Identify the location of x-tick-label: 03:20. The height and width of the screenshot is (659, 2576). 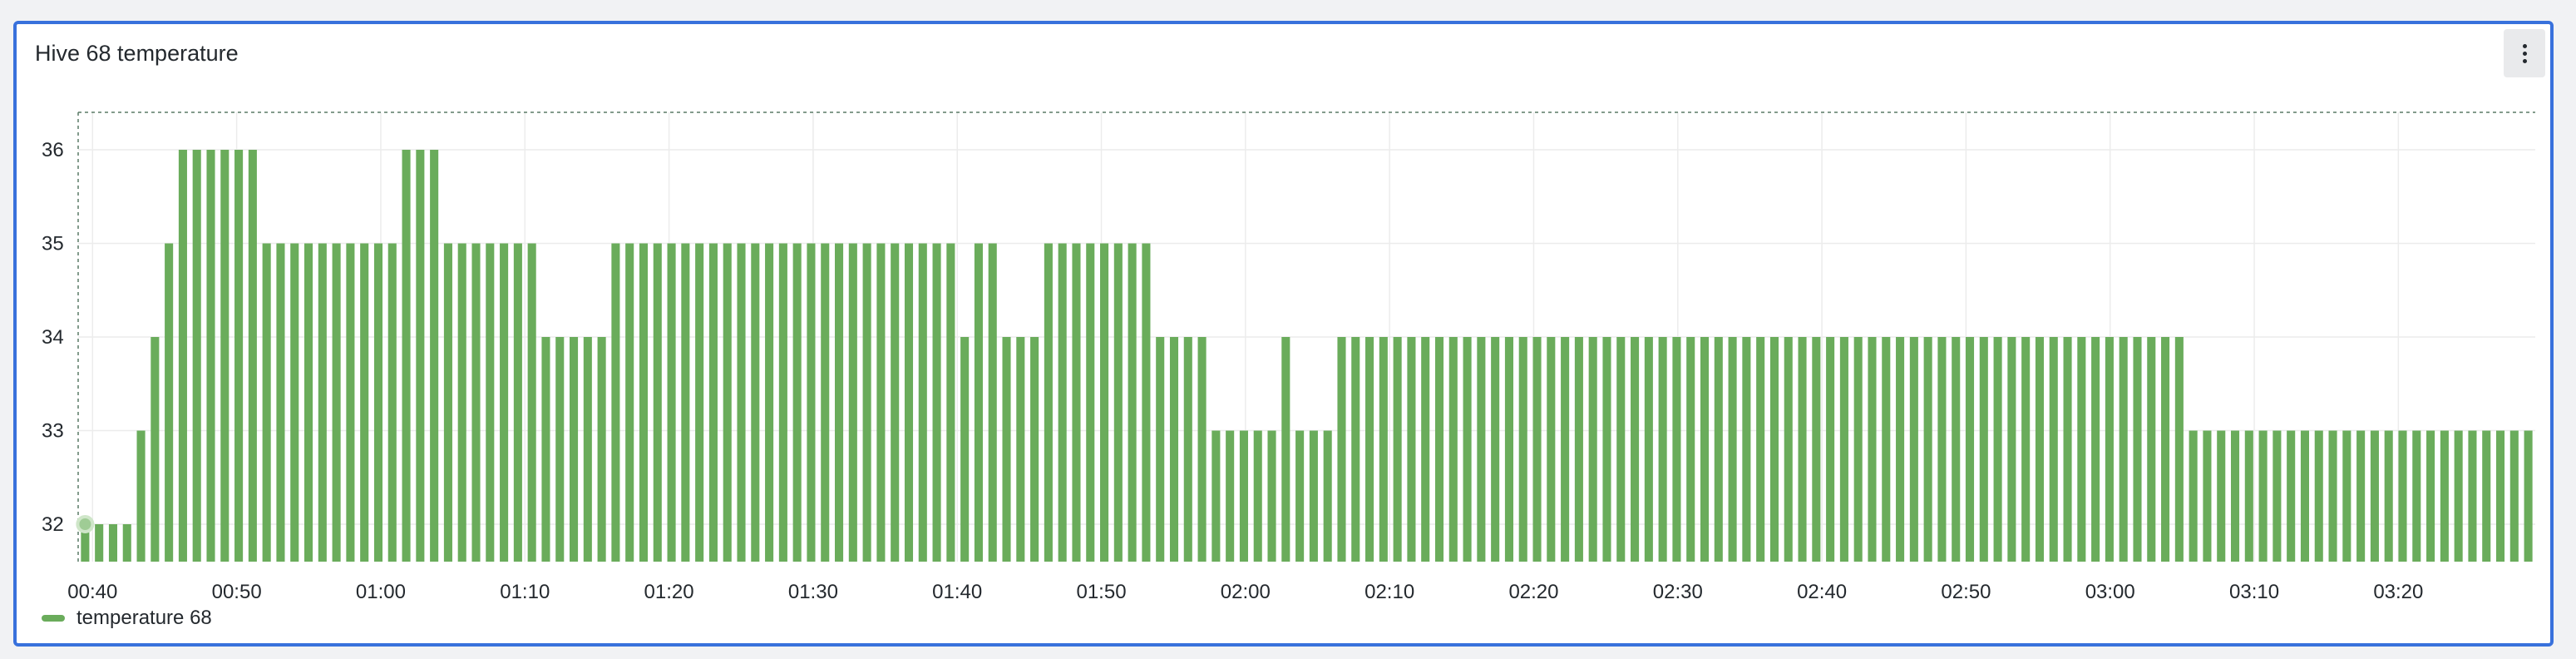
(2398, 592).